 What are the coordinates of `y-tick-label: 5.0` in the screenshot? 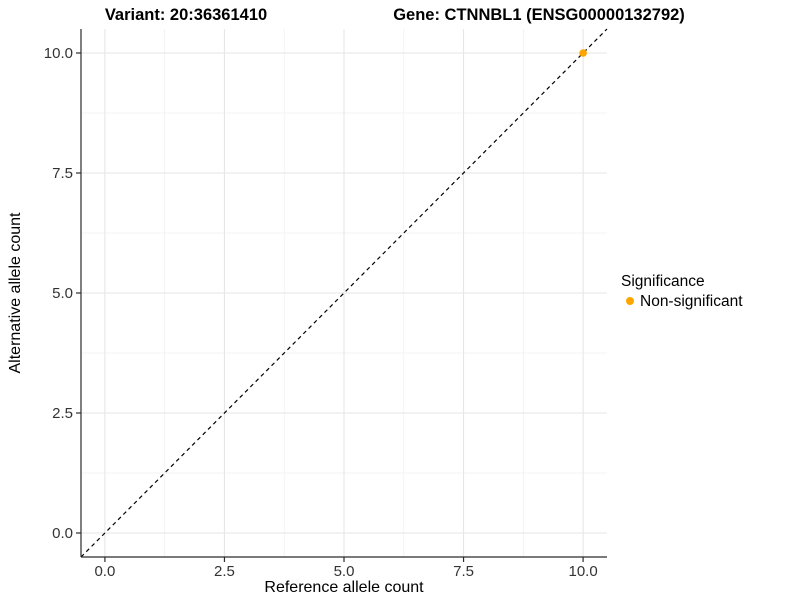 It's located at (62, 293).